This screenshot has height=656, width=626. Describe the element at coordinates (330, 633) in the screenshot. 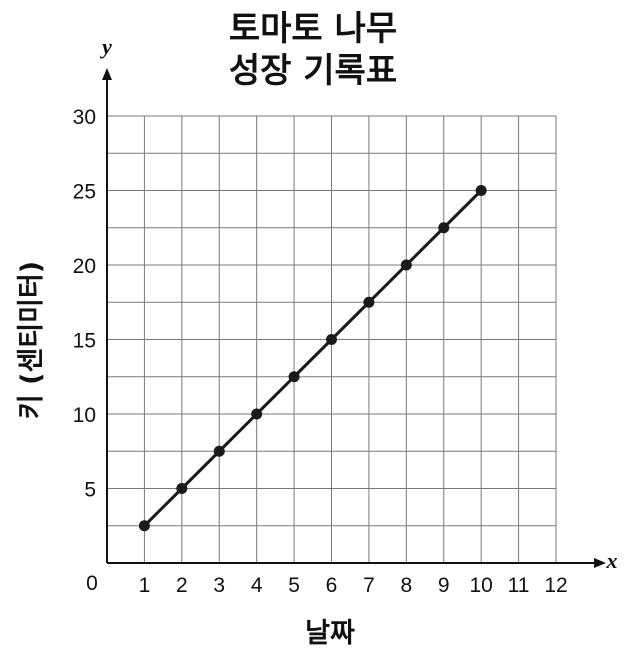

I see `x-axis-label: 날짜` at that location.